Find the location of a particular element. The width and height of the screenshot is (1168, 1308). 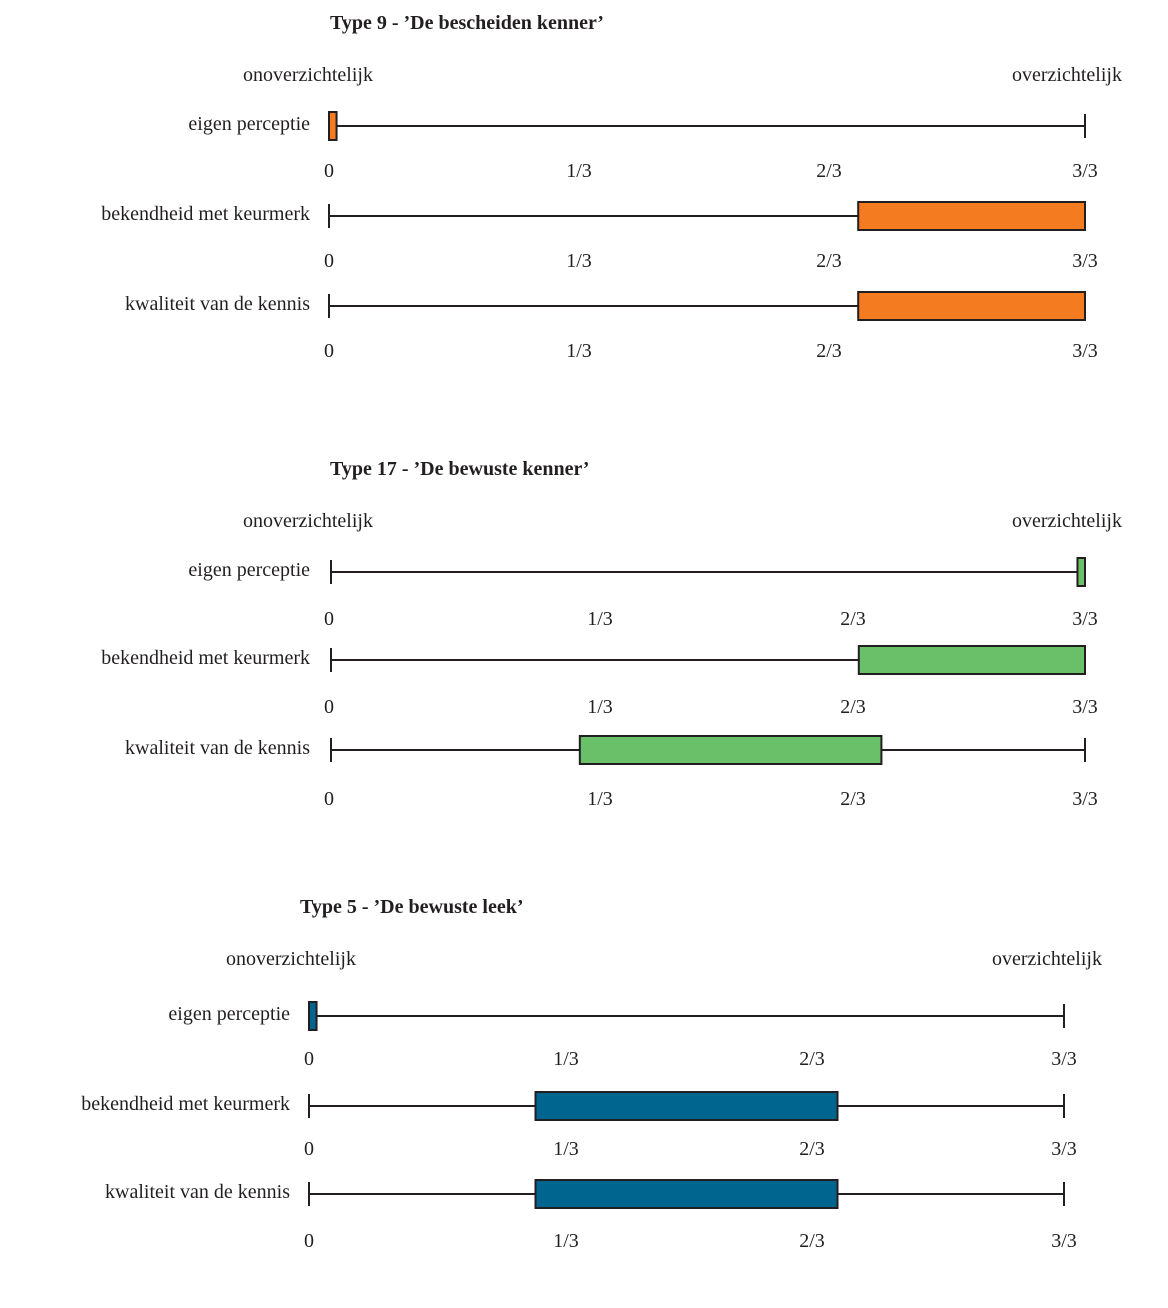

chart-title: Type 17 - ’De bewuste kenner’ is located at coordinates (460, 469).